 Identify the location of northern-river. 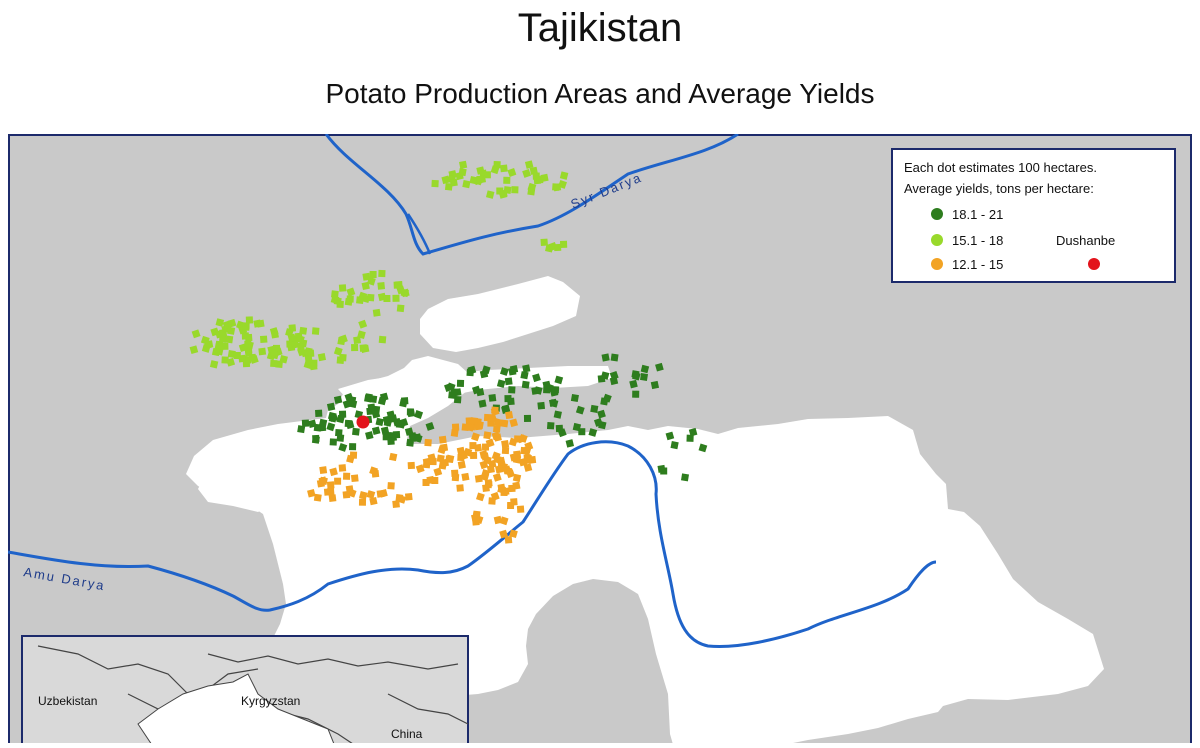
(419, 234).